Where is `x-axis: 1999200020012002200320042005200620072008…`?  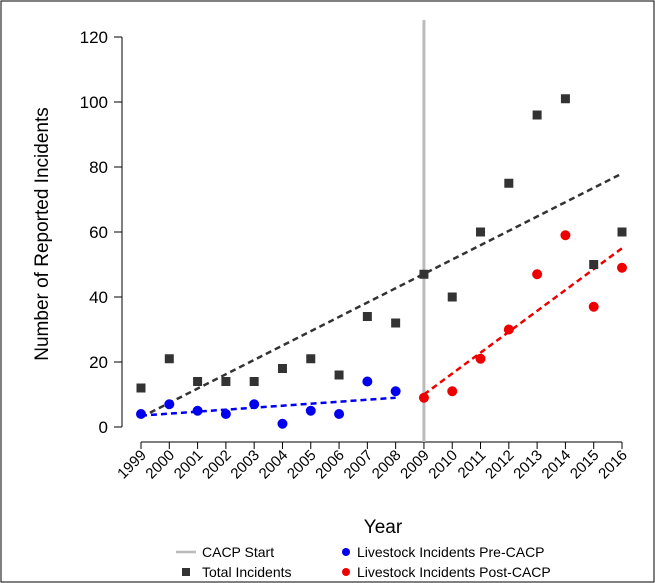 x-axis: 1999200020012002200320042005200620072008… is located at coordinates (372, 462).